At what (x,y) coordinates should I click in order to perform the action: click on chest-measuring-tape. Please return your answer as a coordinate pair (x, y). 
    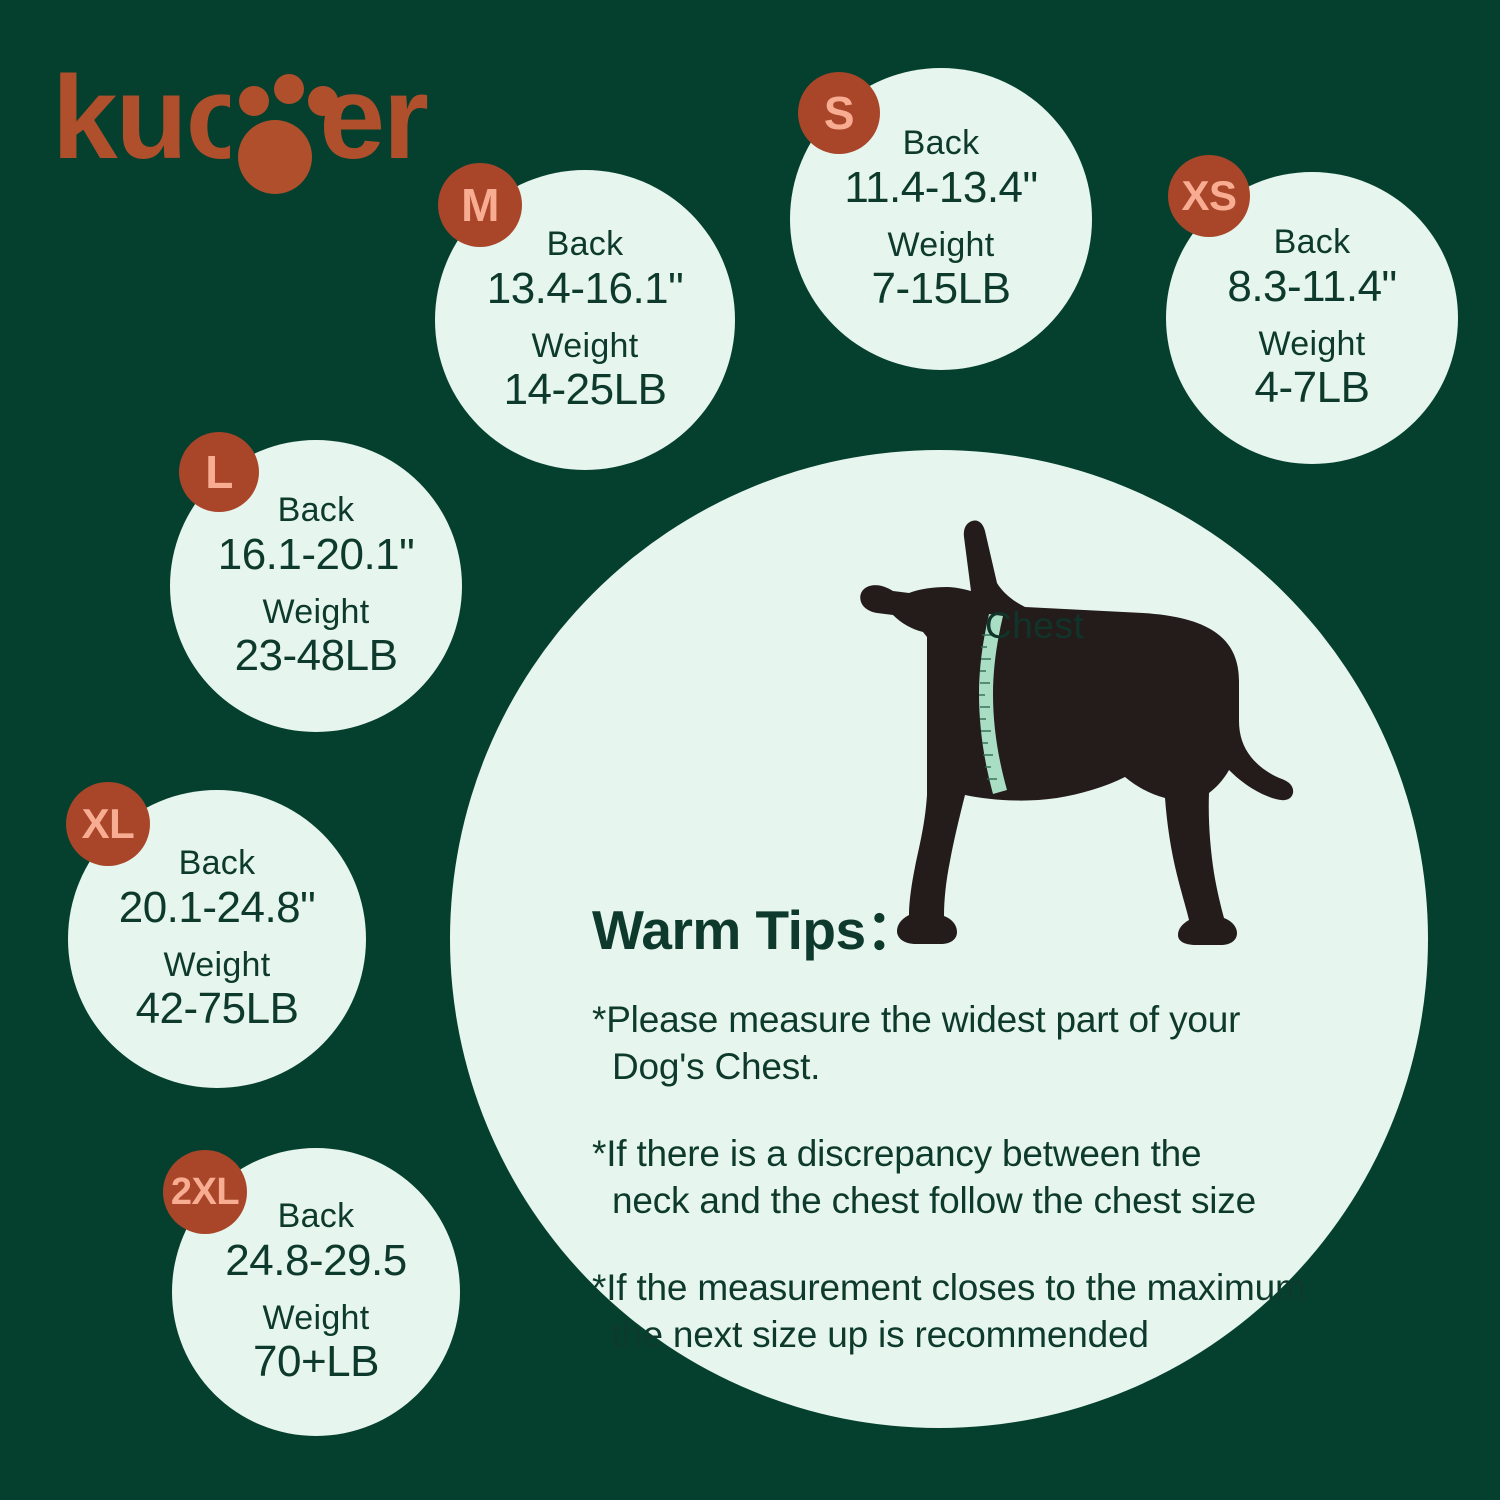
    Looking at the image, I should click on (993, 704).